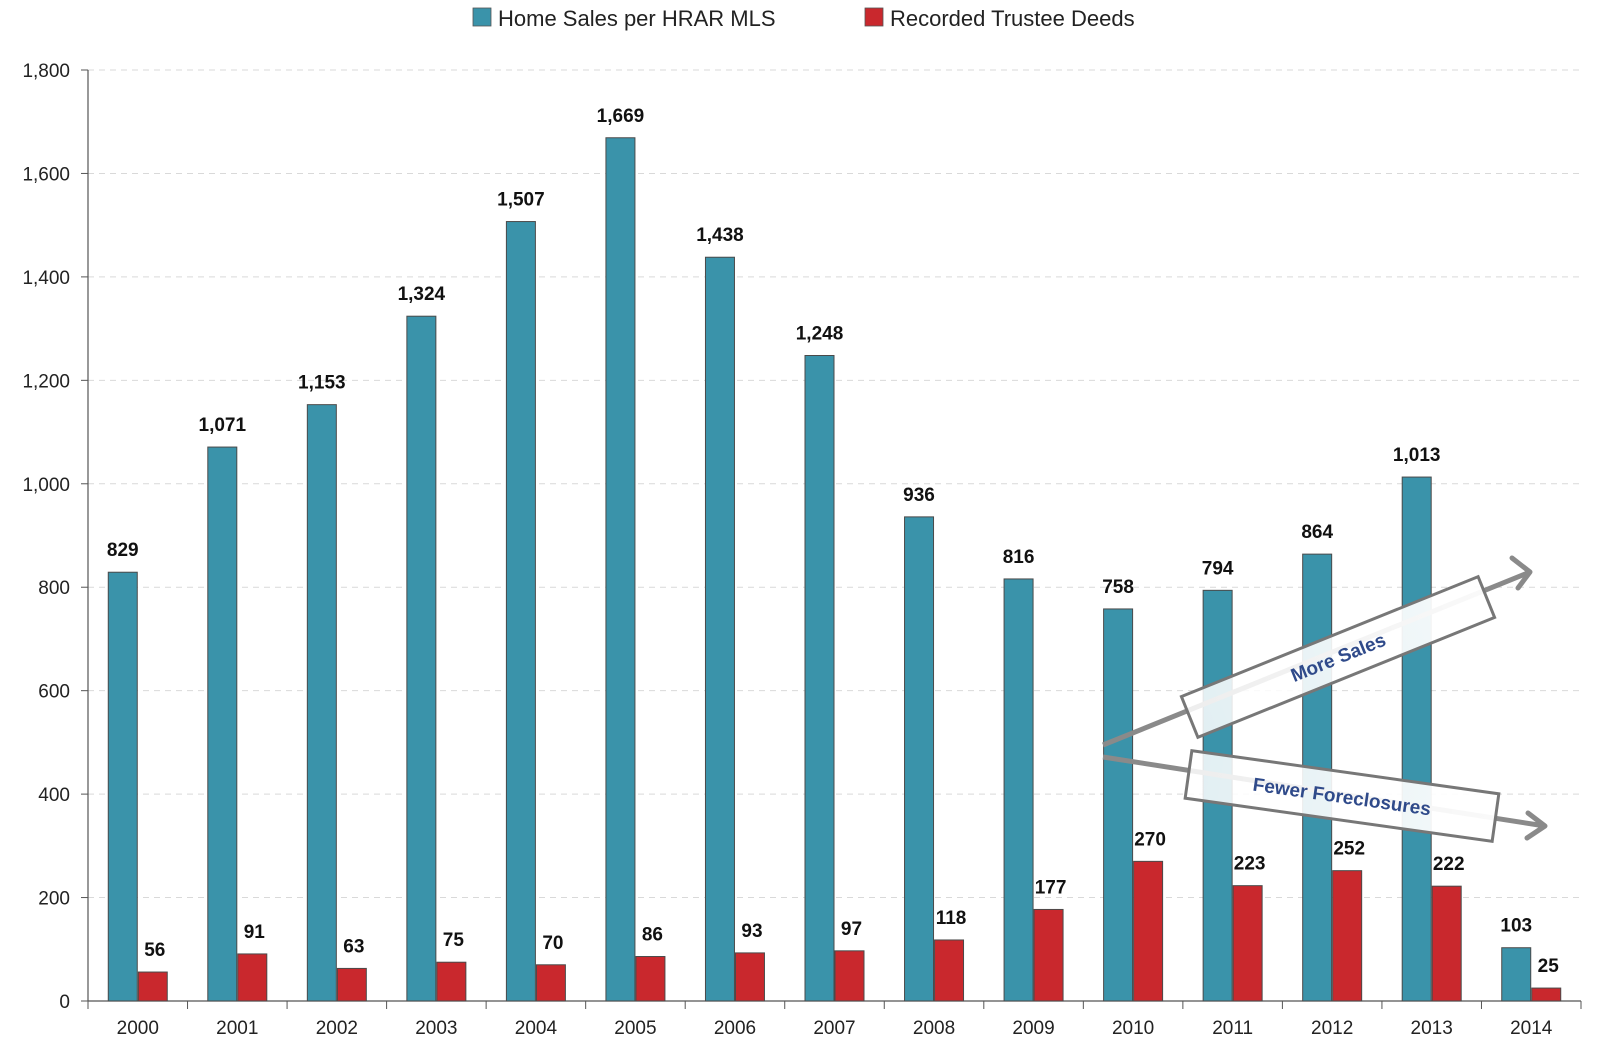  Describe the element at coordinates (154, 950) in the screenshot. I see `data-label-trustee-deeds: 56` at that location.